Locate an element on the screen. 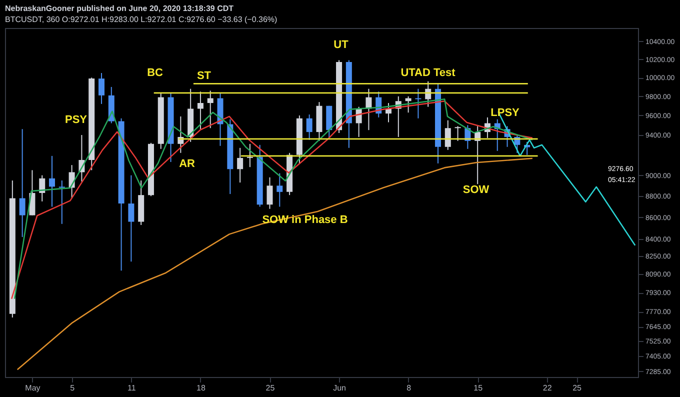  annotation: ST is located at coordinates (204, 76).